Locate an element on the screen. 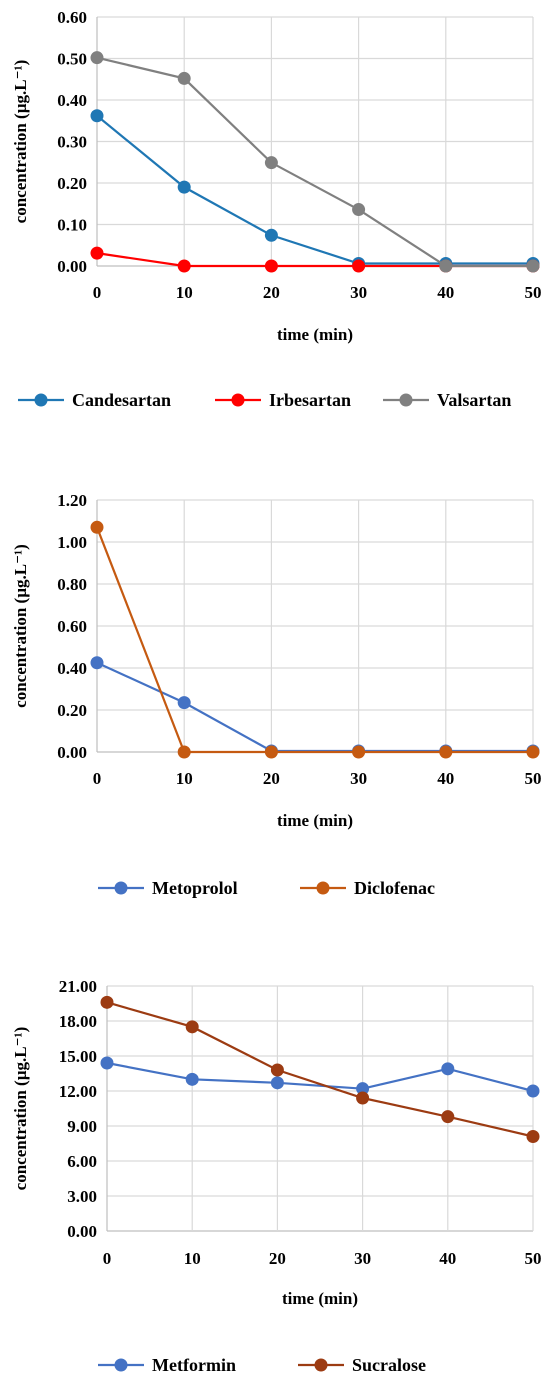  series-candesartan is located at coordinates (315, 190).